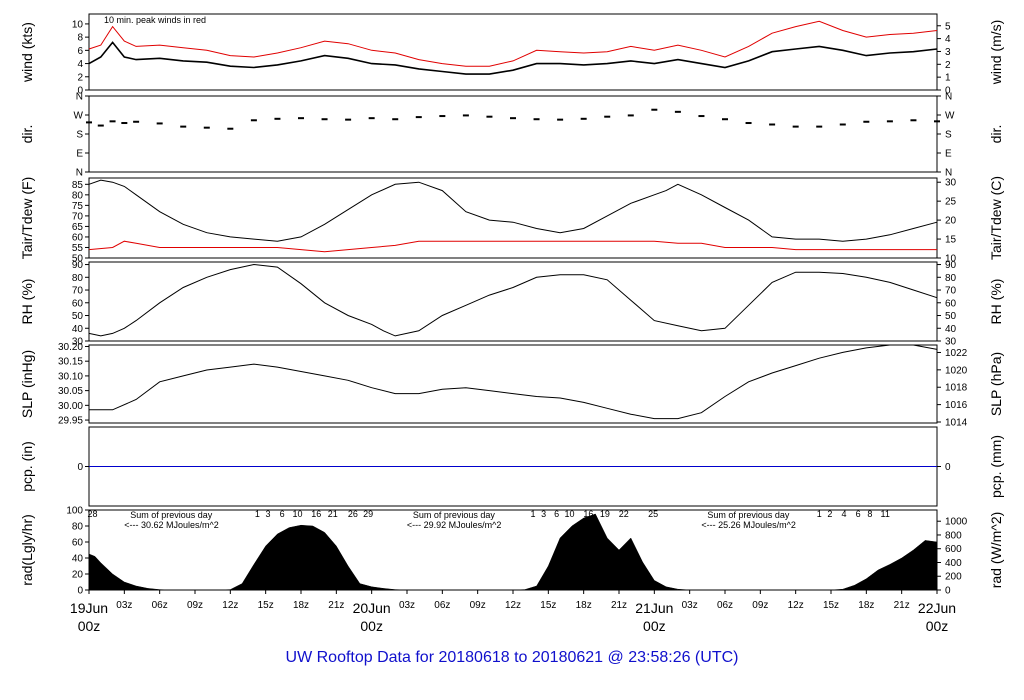 This screenshot has width=1024, height=700. Describe the element at coordinates (27, 134) in the screenshot. I see `dir-left-axis-label: dir.` at that location.